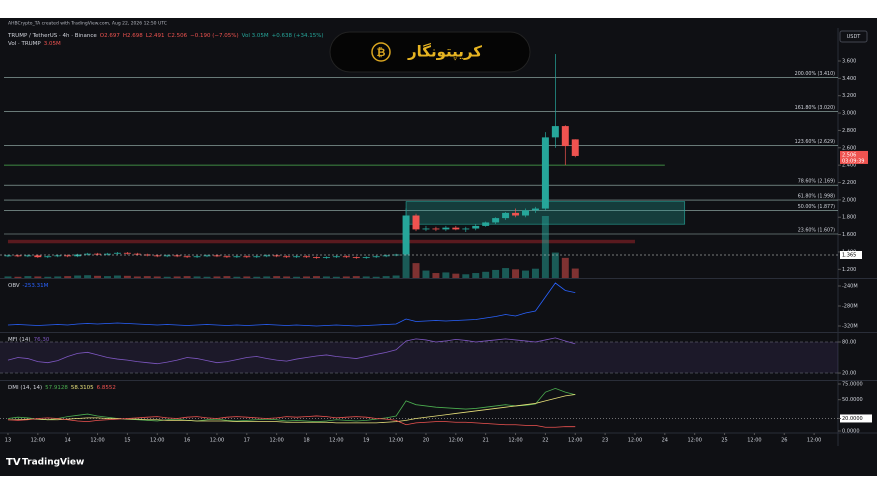 The height and width of the screenshot is (493, 877). Describe the element at coordinates (849, 270) in the screenshot. I see `y-tick-label: 1.200` at that location.